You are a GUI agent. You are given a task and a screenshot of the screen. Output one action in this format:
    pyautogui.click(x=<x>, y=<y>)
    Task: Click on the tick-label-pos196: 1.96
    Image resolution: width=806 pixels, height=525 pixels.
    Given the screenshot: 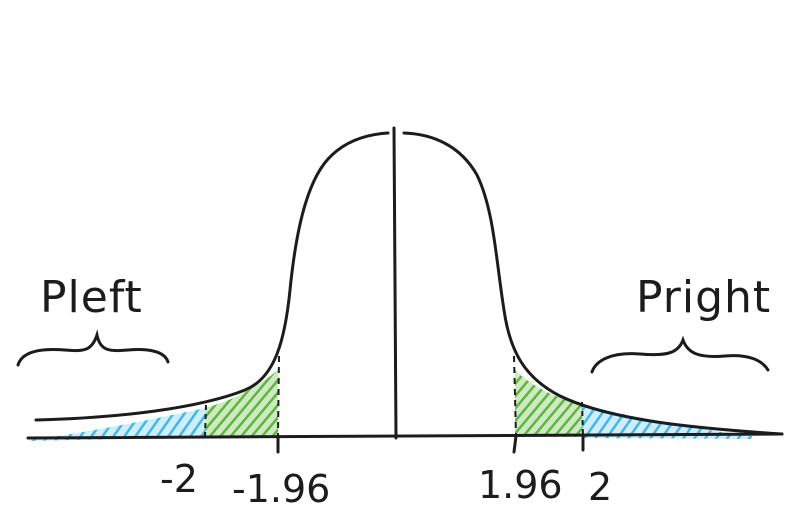 What is the action you would take?
    pyautogui.click(x=520, y=485)
    